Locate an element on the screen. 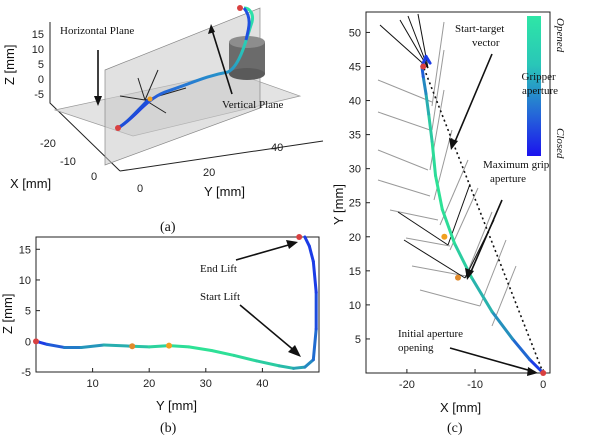  panel-c-y-tick-label: 15 is located at coordinates (355, 272).